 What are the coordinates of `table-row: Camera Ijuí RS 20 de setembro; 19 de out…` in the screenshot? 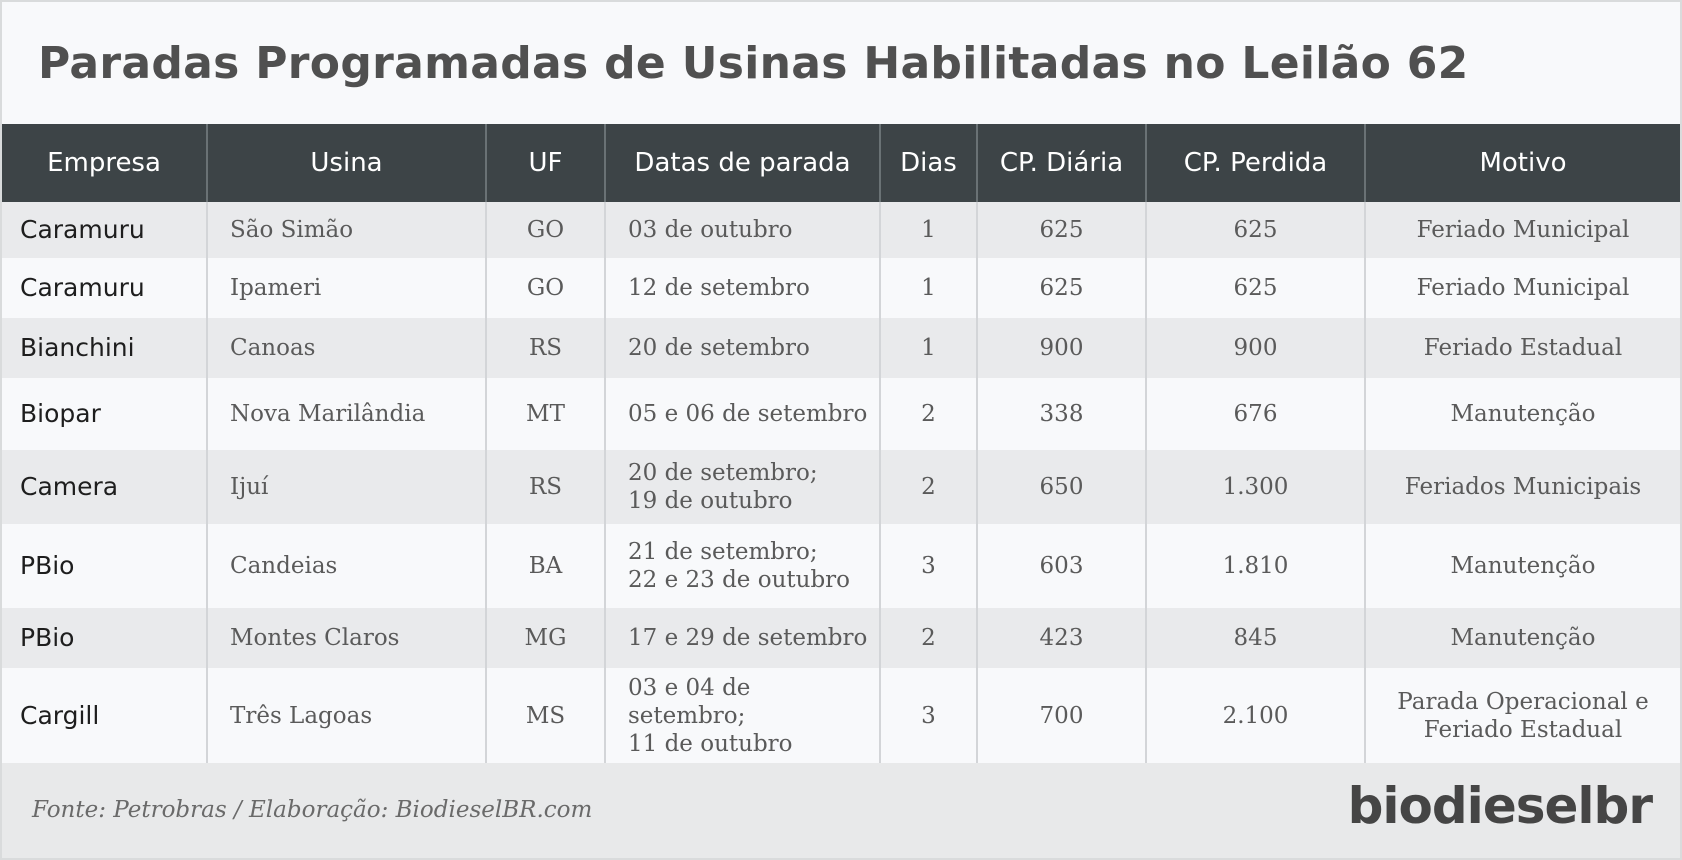 It's located at (841, 487).